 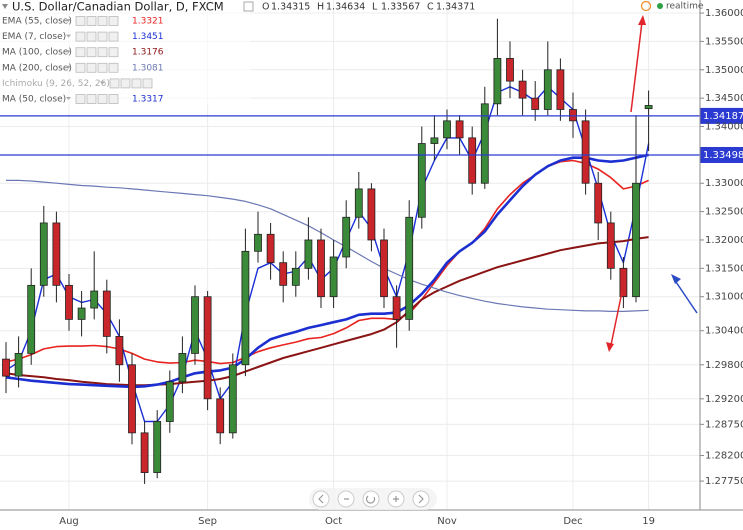 I want to click on y-tick-label: 1.34000, so click(x=724, y=127).